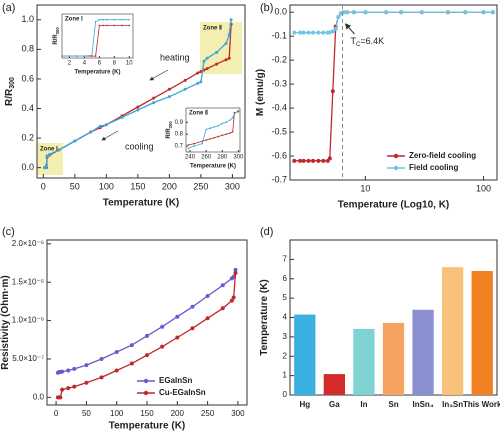  I want to click on y-axis-label-text: Temperature (K), so click(264, 317).